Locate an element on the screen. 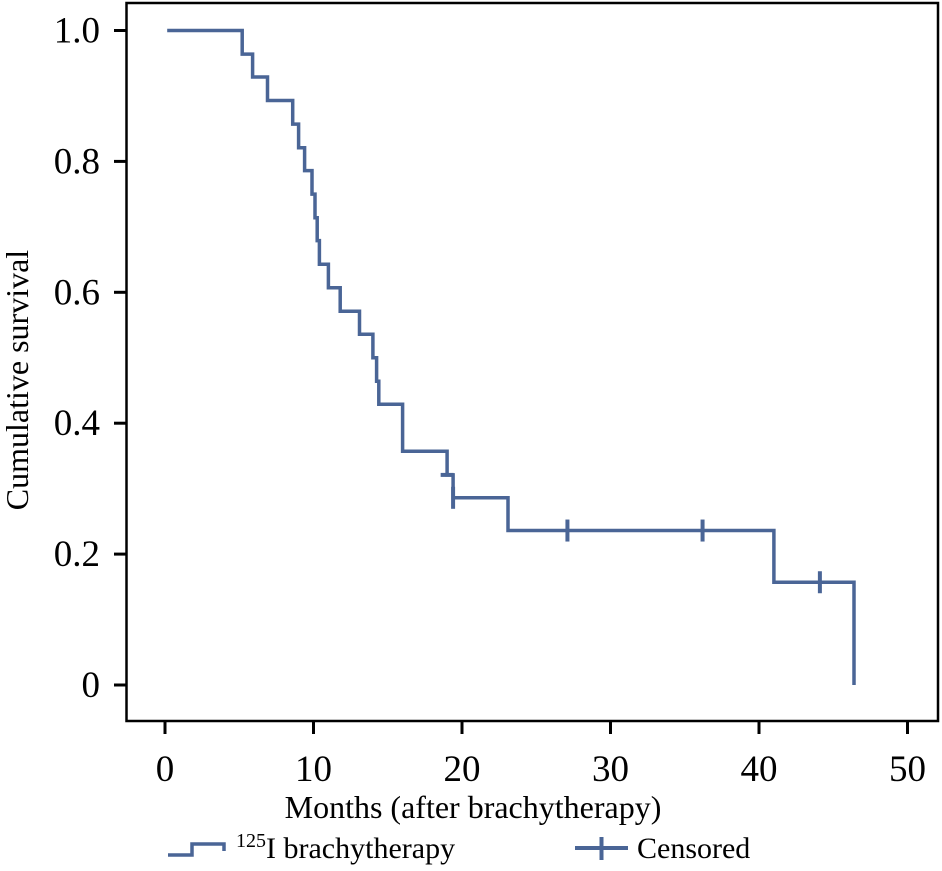  legend-censored-label: Censored is located at coordinates (693, 848).